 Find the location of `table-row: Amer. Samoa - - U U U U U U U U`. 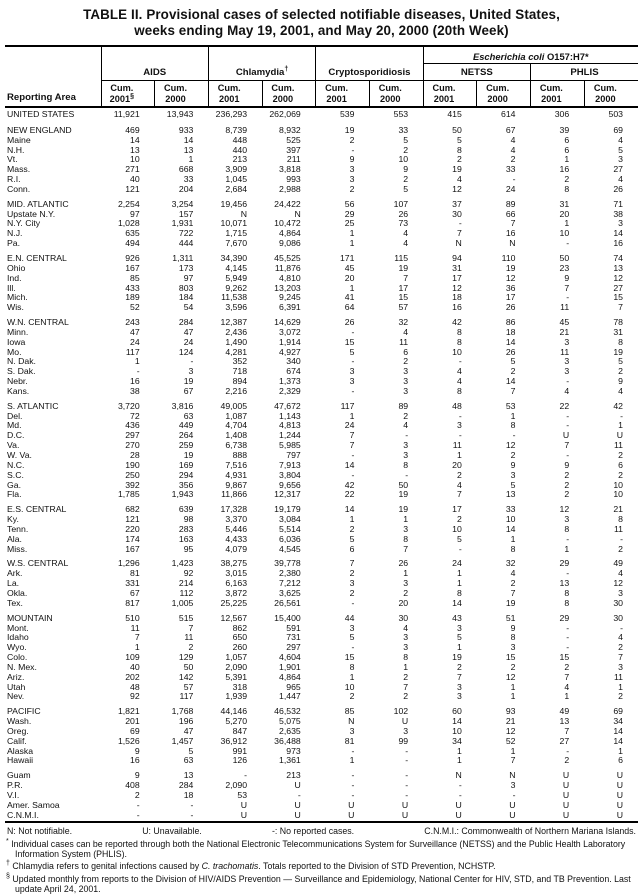

table-row: Amer. Samoa - - U U U U U U U U is located at coordinates (321, 805).